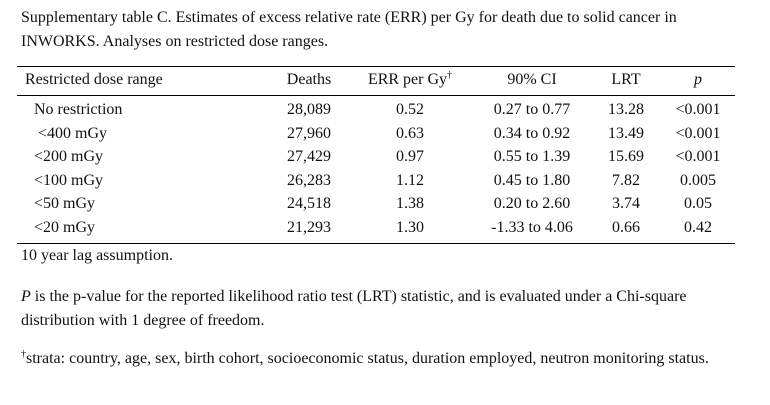 This screenshot has height=405, width=770. What do you see at coordinates (69, 180) in the screenshot?
I see `cell-dose-range: <100 mGy` at bounding box center [69, 180].